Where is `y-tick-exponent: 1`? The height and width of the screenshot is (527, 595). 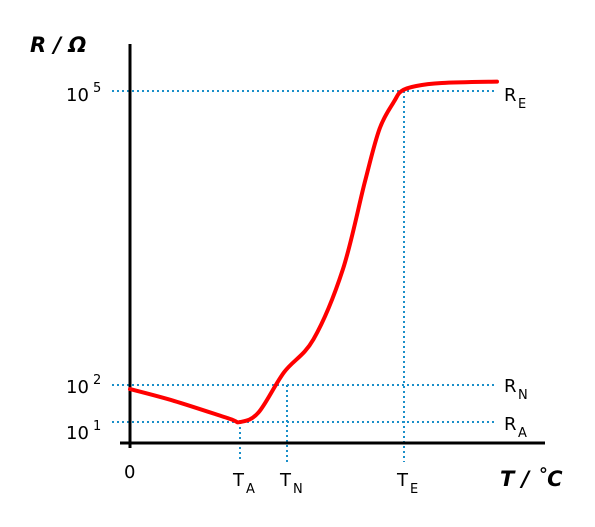 y-tick-exponent: 1 is located at coordinates (97, 426).